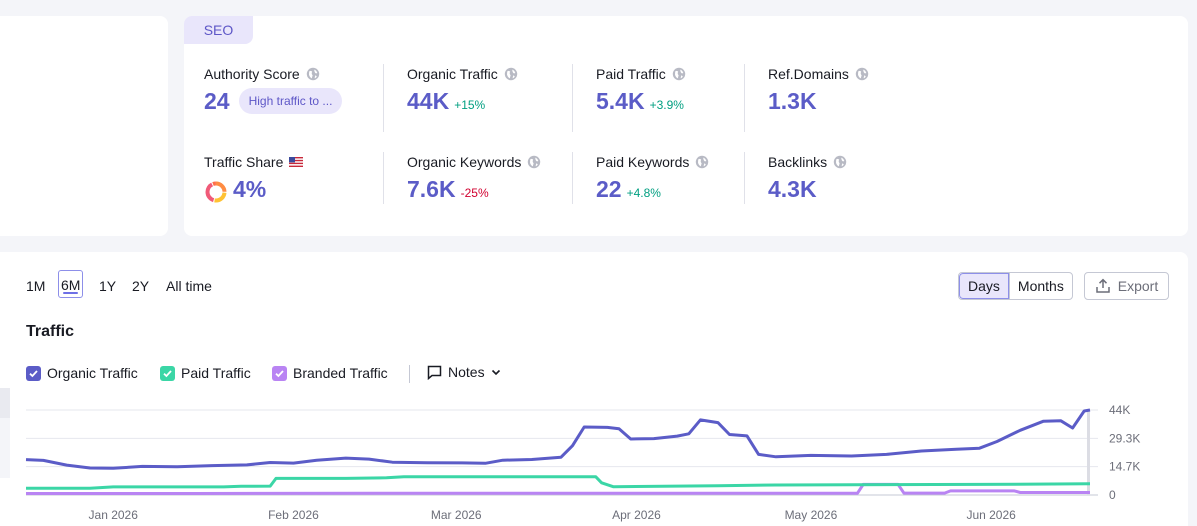  Describe the element at coordinates (434, 372) in the screenshot. I see `notes-icon` at that location.